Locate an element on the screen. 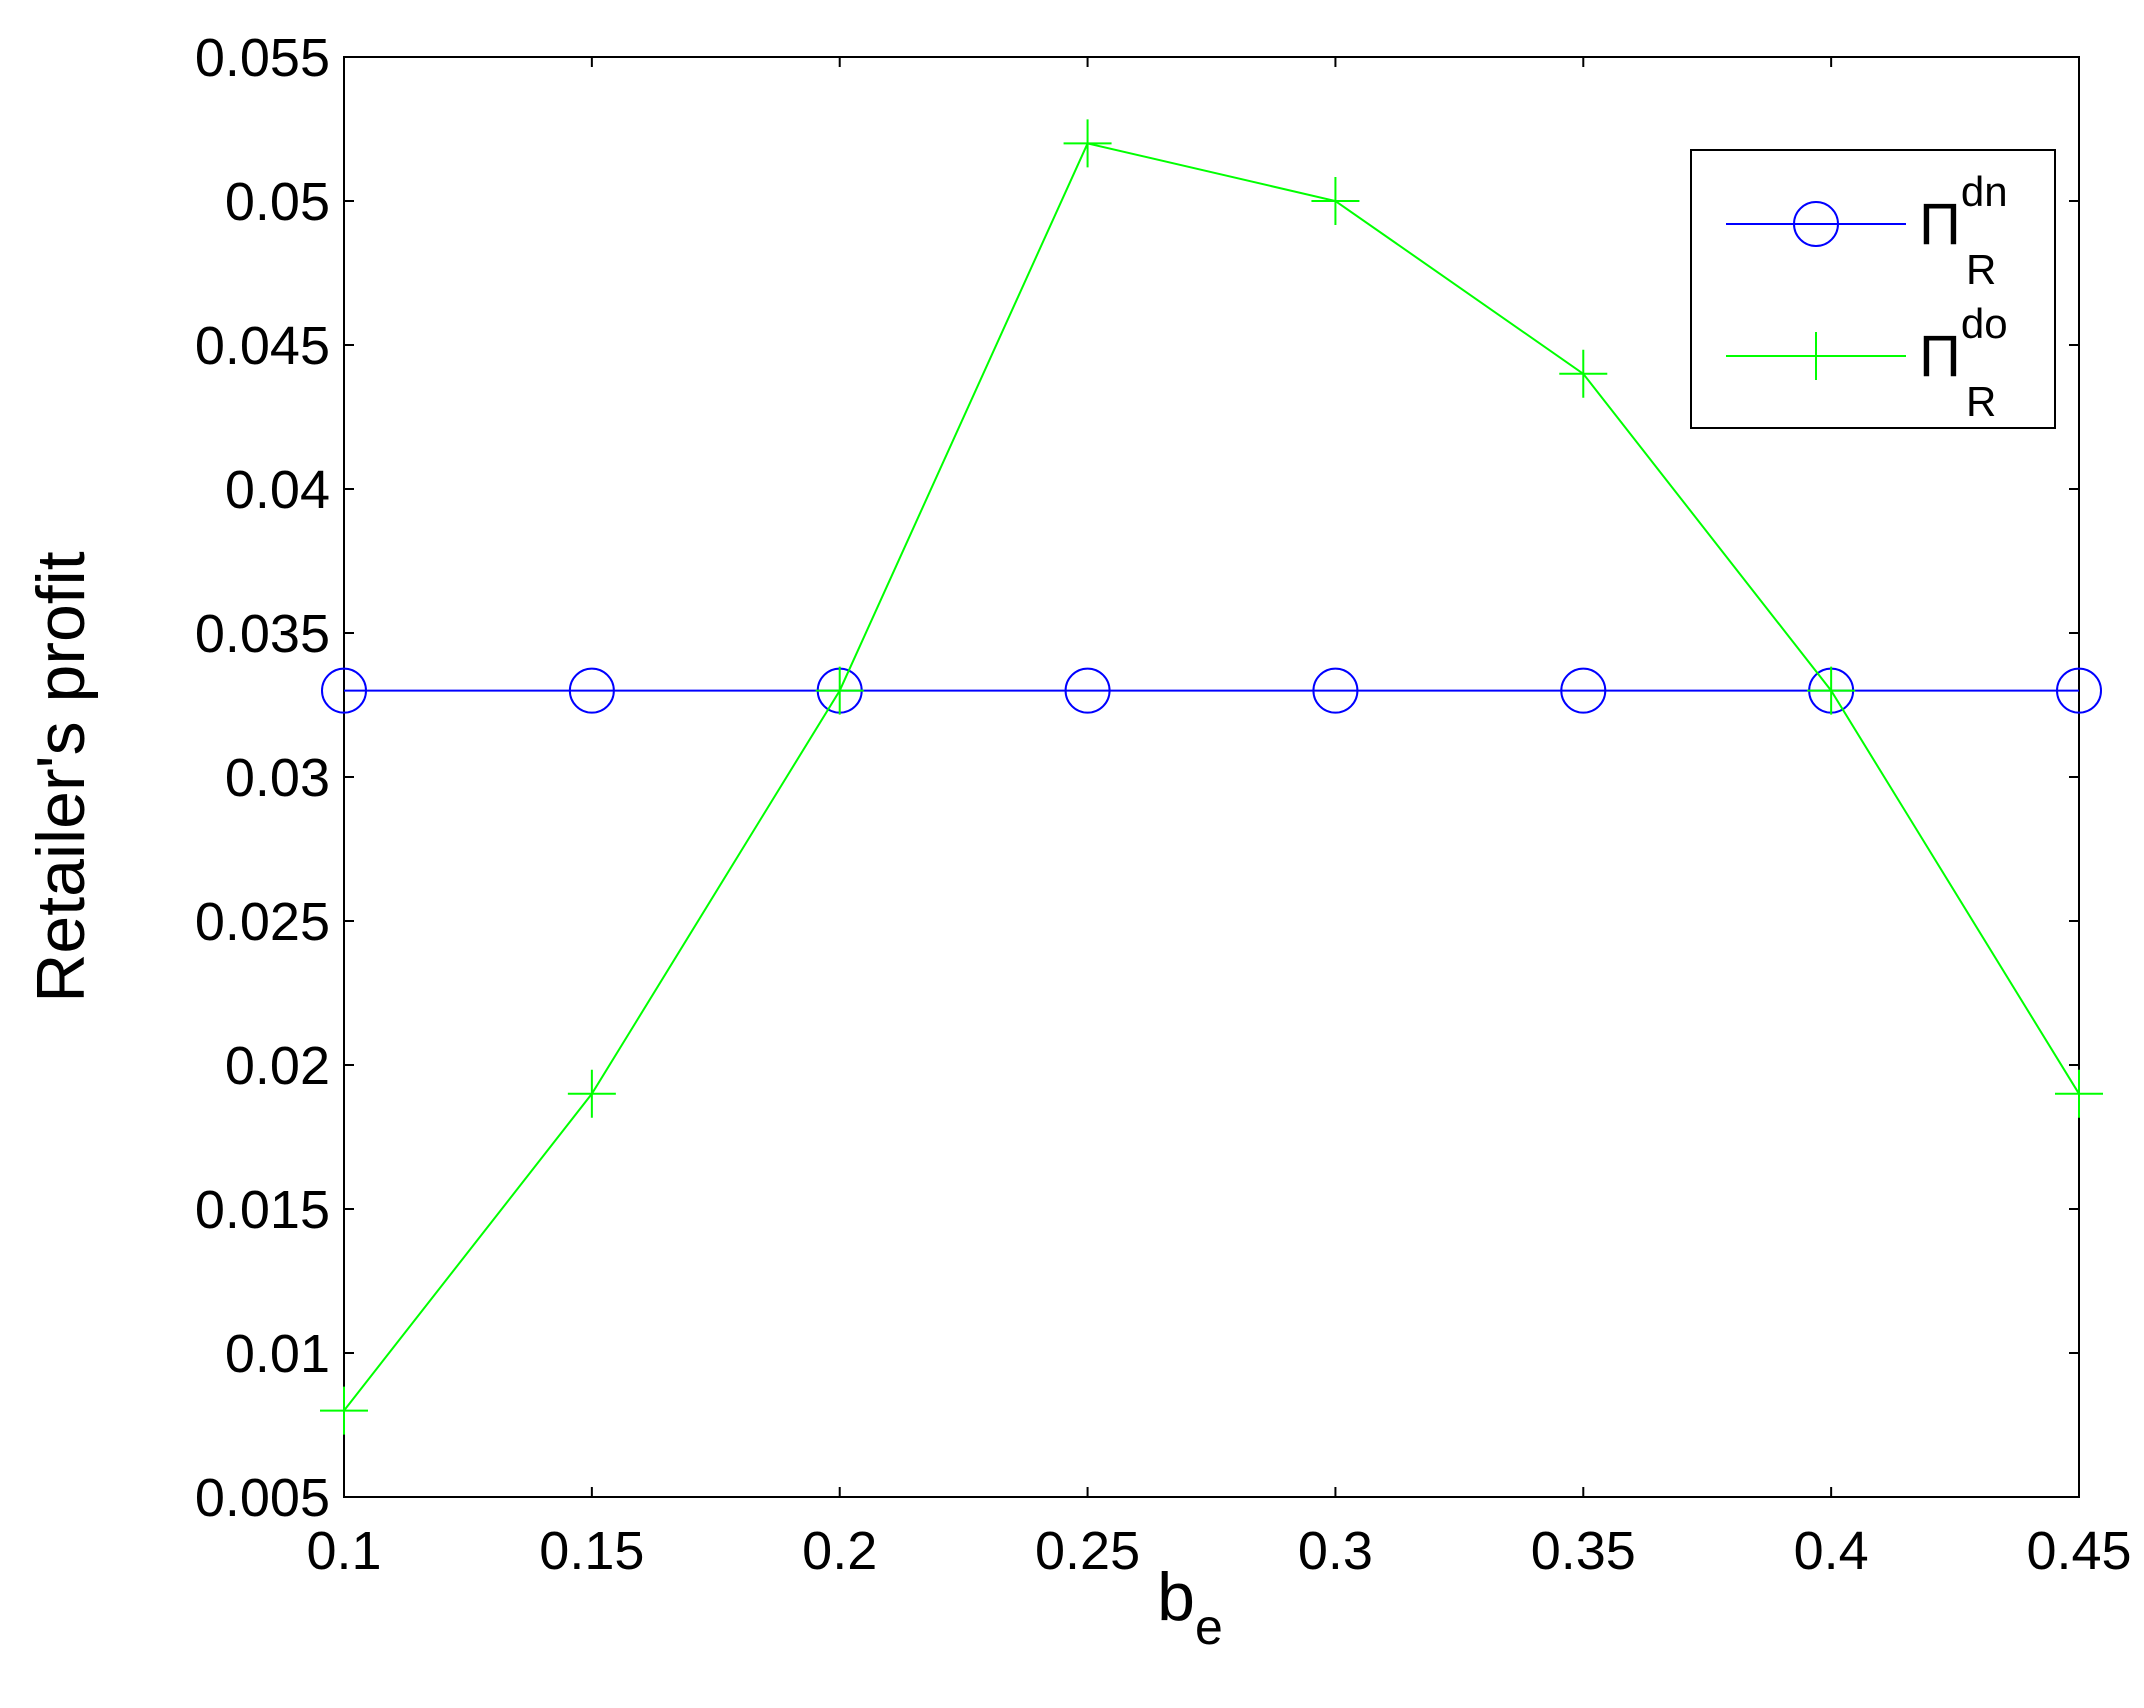 The width and height of the screenshot is (2144, 1708). x-tick-label: 0.25 is located at coordinates (1087, 1551).